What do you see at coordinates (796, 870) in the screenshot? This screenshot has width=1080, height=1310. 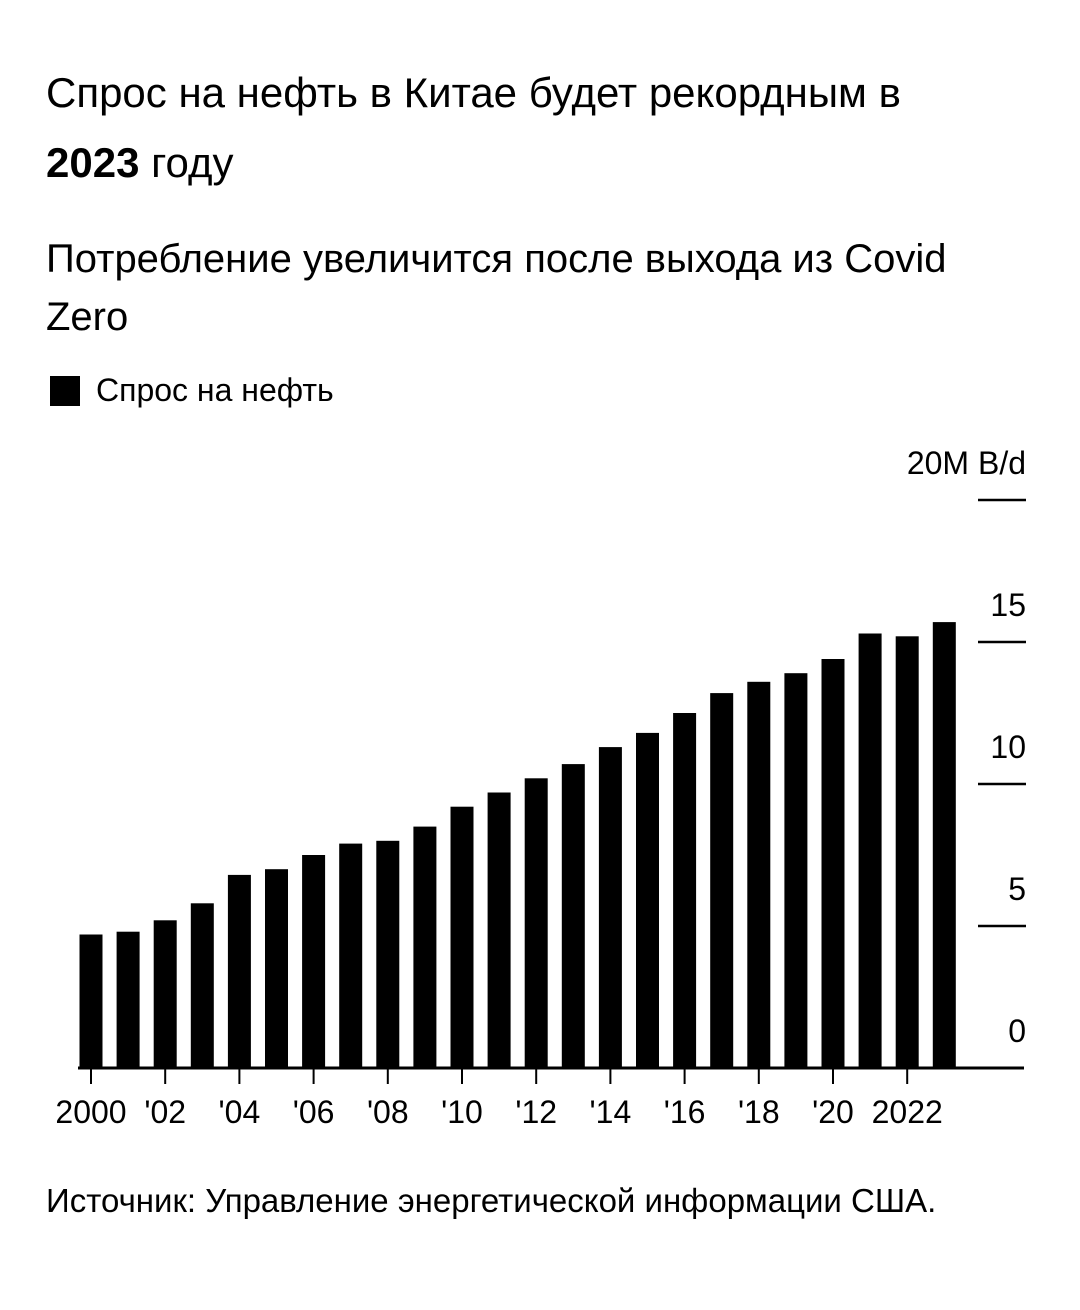 I see `bar-2019` at bounding box center [796, 870].